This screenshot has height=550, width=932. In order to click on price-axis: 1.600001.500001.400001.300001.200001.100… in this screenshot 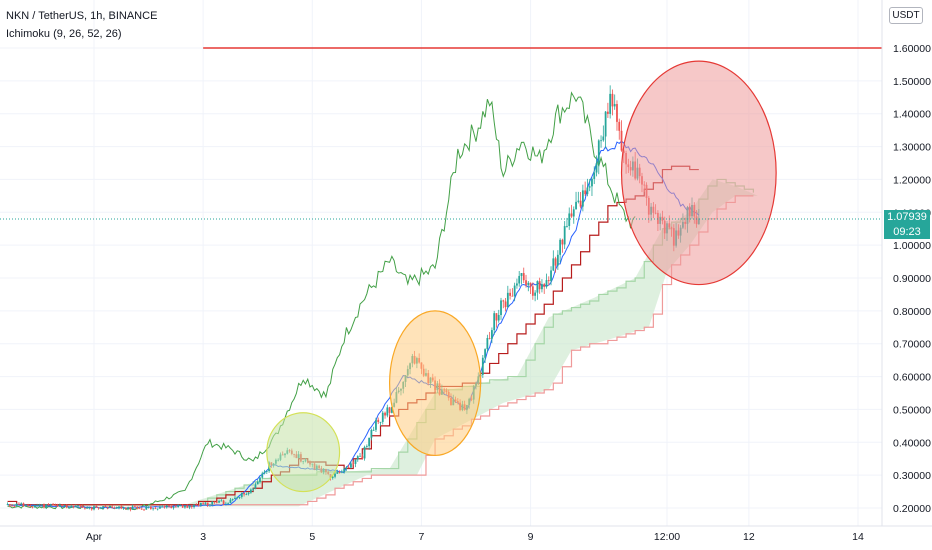, I will do `click(906, 263)`.